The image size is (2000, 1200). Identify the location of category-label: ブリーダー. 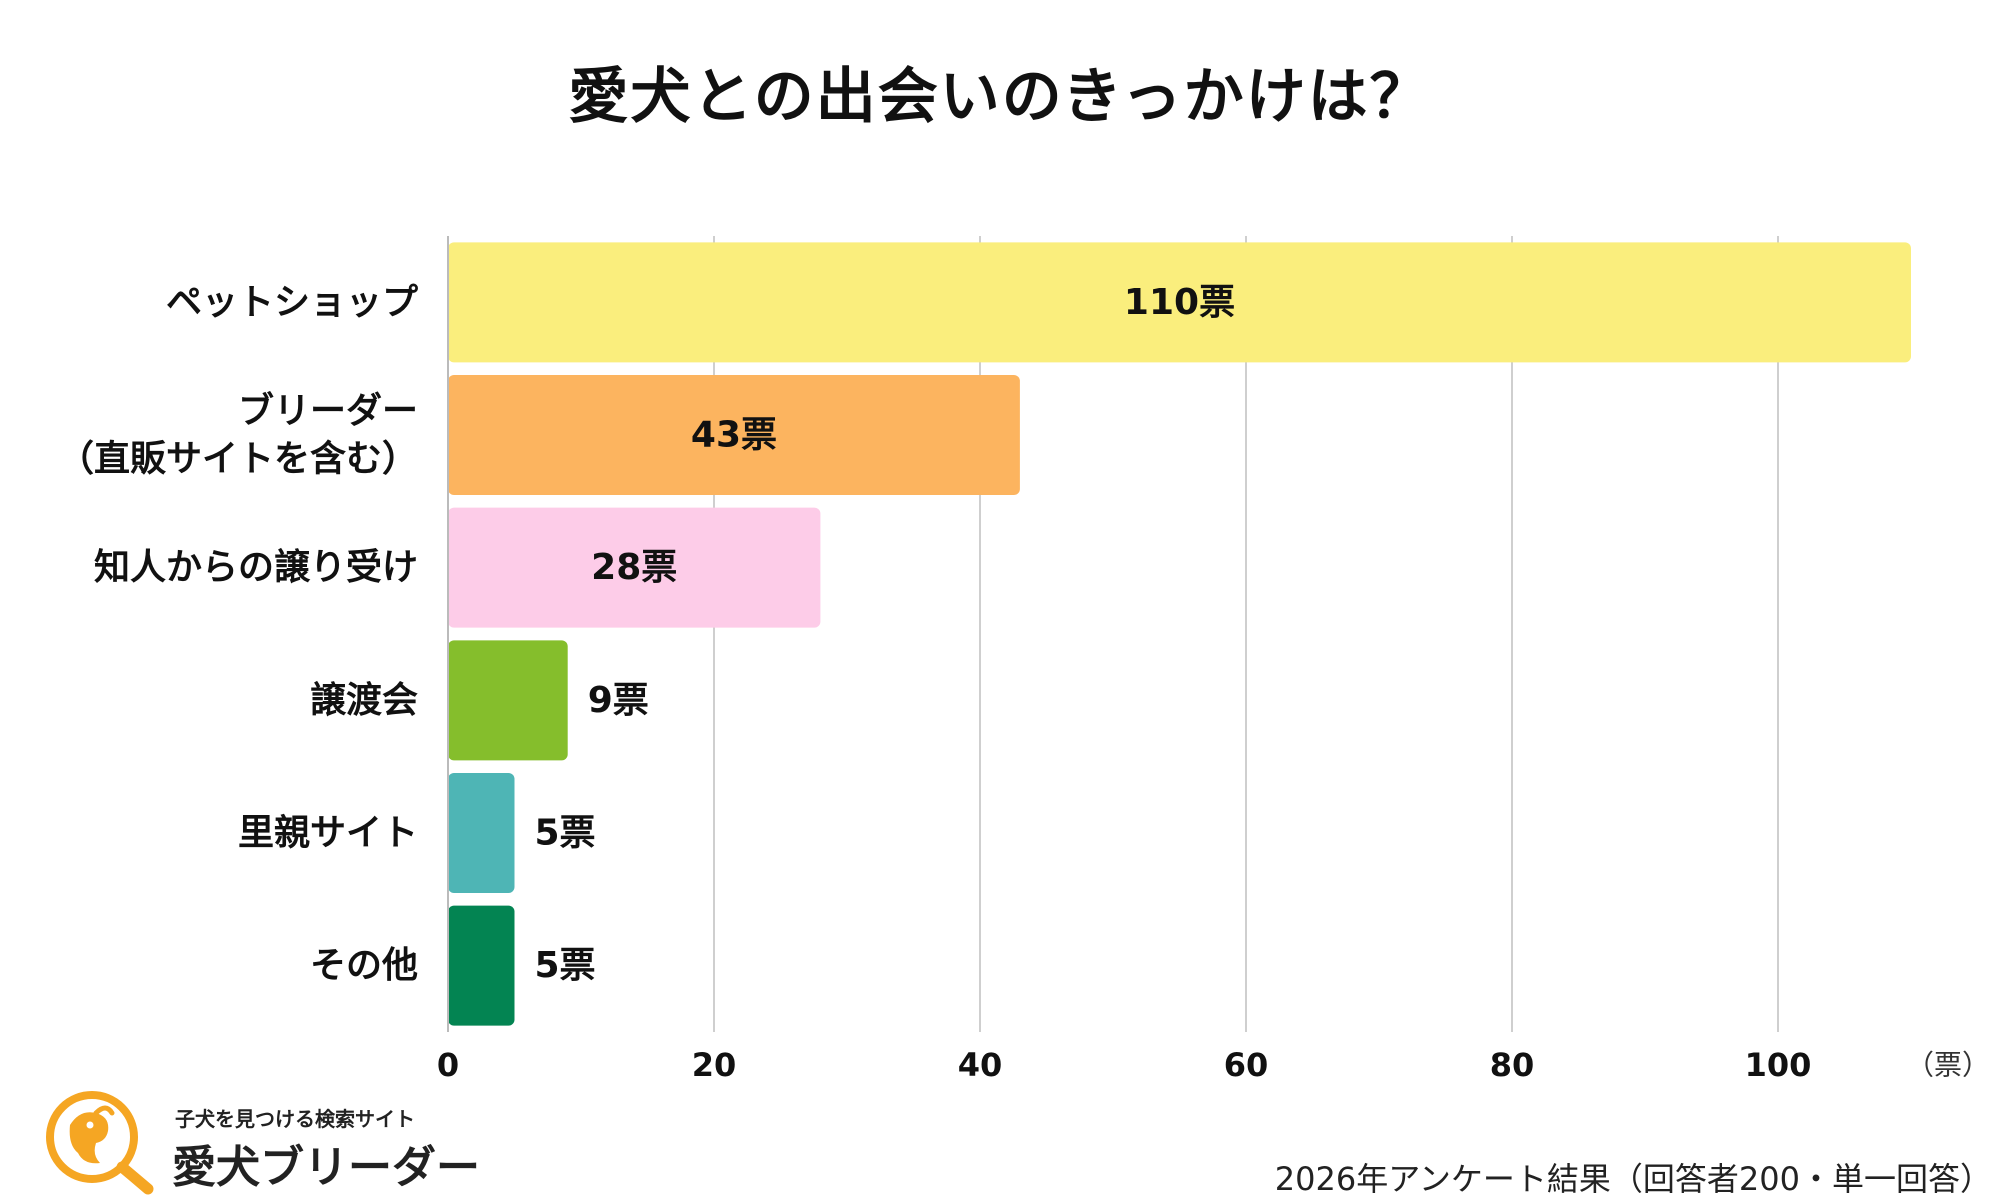
(328, 411).